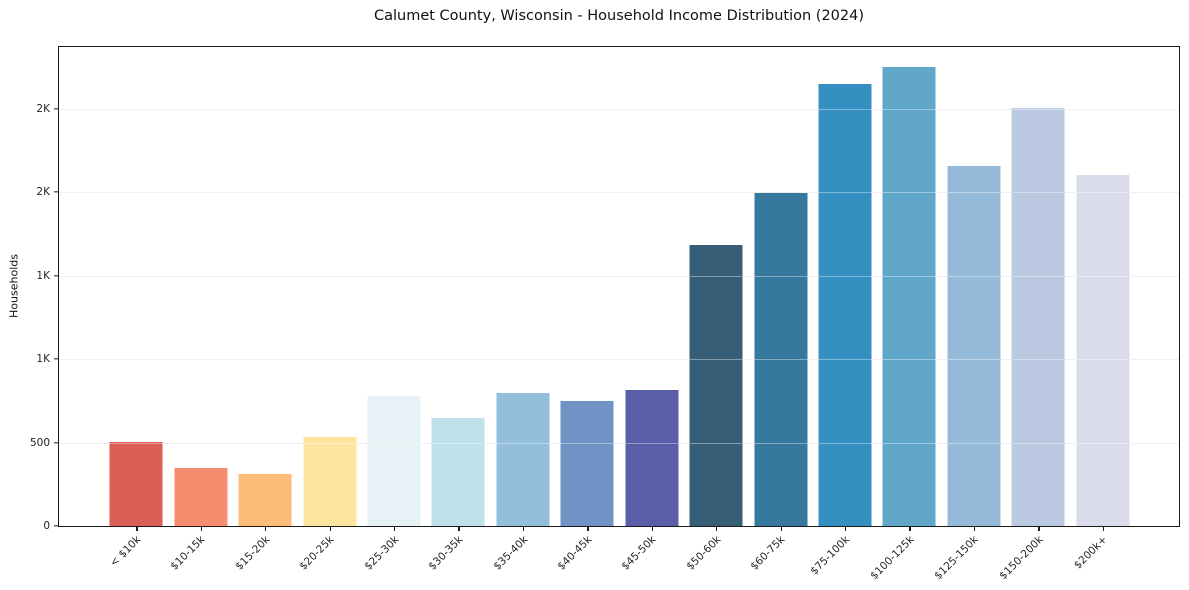 The width and height of the screenshot is (1189, 590). Describe the element at coordinates (188, 553) in the screenshot. I see `x-tick-label: $10-15k` at that location.